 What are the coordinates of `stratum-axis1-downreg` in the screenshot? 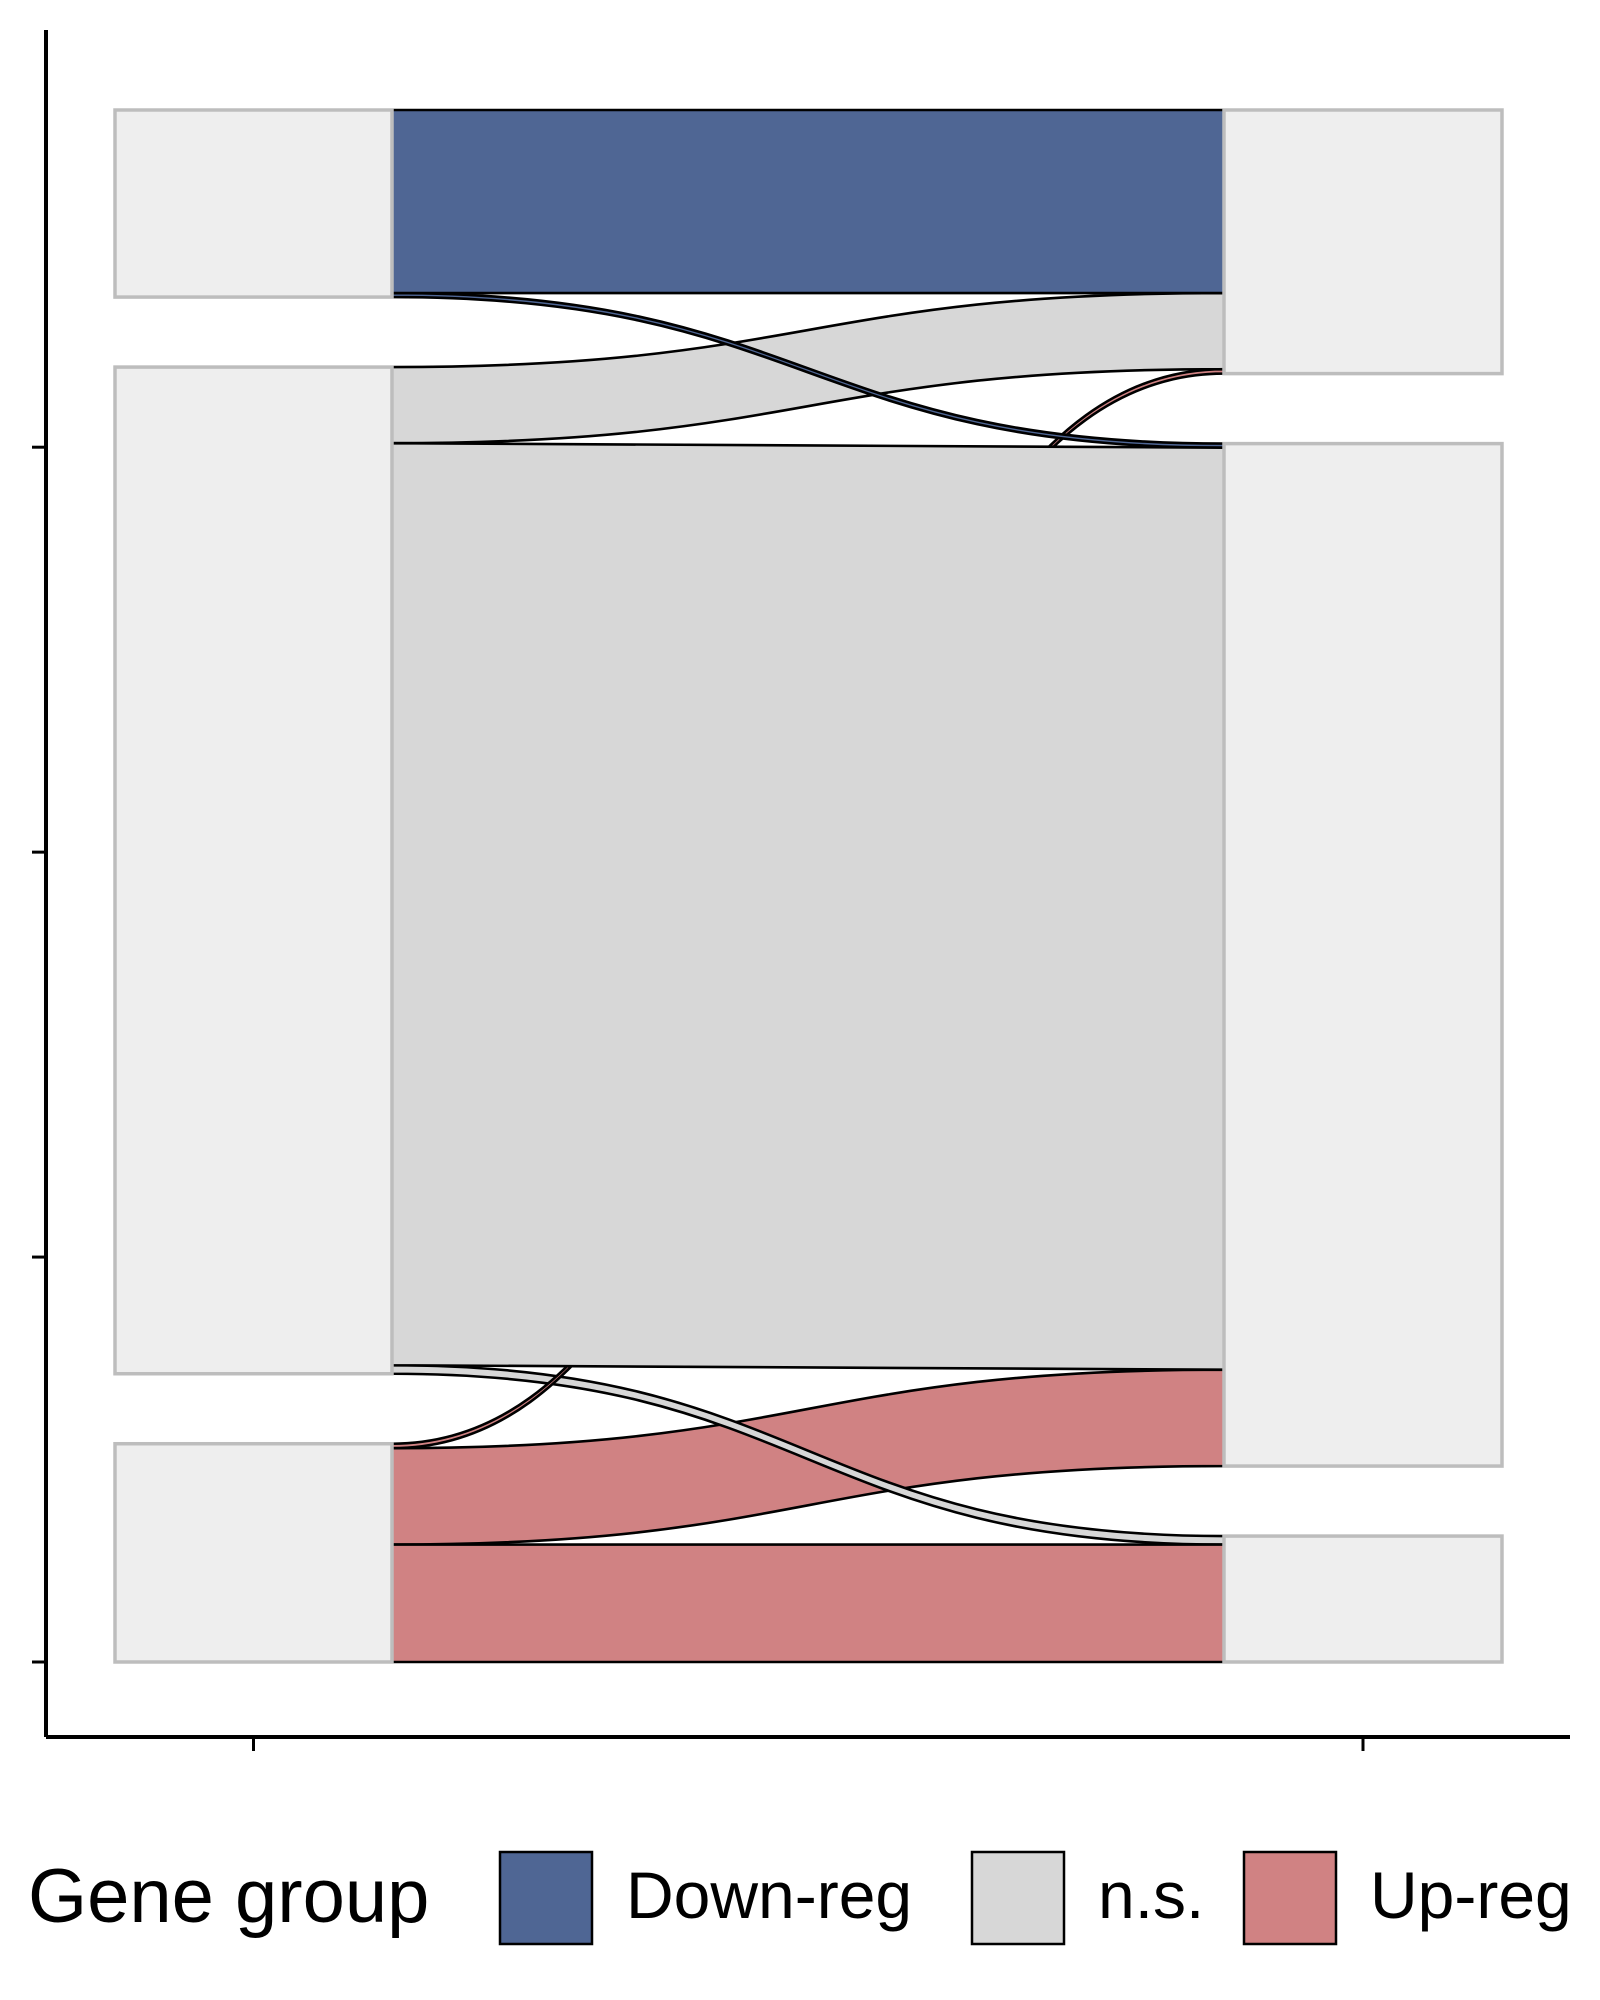 It's located at (253, 203).